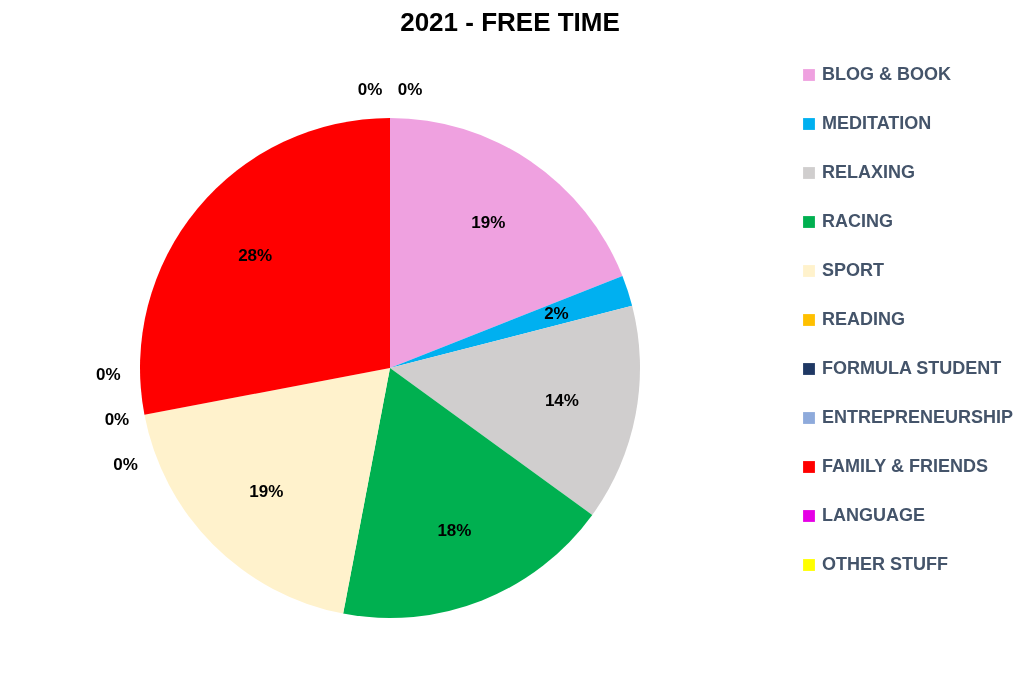 The height and width of the screenshot is (674, 1024). What do you see at coordinates (869, 172) in the screenshot?
I see `legend-label: RELAXING` at bounding box center [869, 172].